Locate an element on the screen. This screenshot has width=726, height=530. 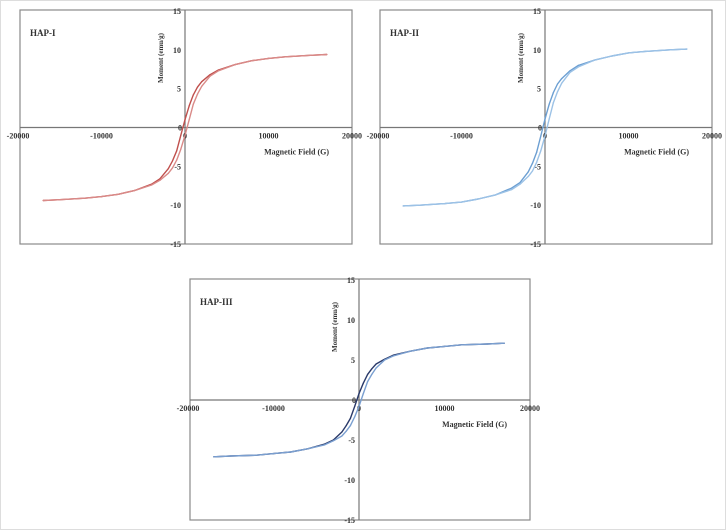
y-tick-label: -5 is located at coordinates (177, 166).